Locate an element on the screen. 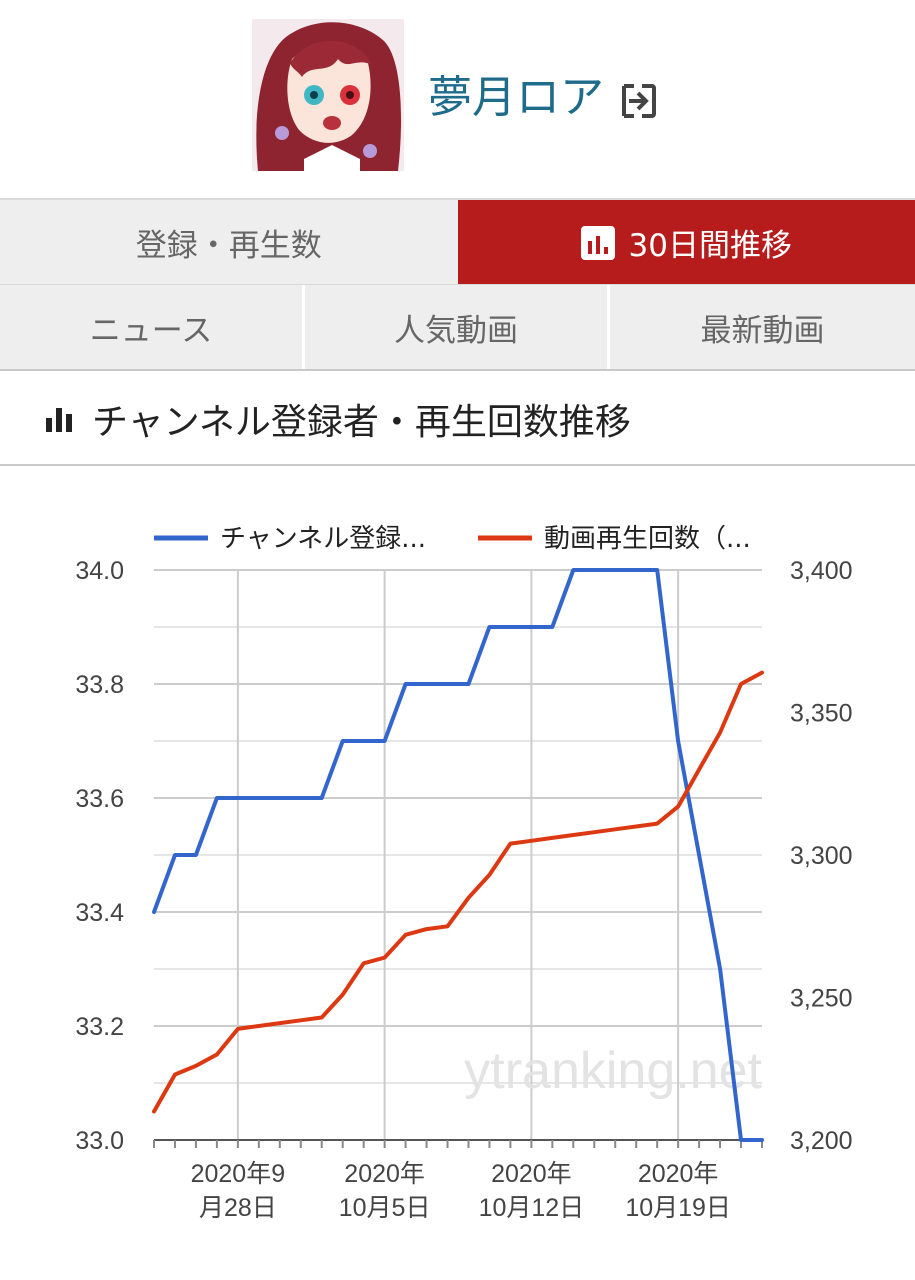 The width and height of the screenshot is (915, 1280). x-tick-label: 10月19日 is located at coordinates (678, 1208).